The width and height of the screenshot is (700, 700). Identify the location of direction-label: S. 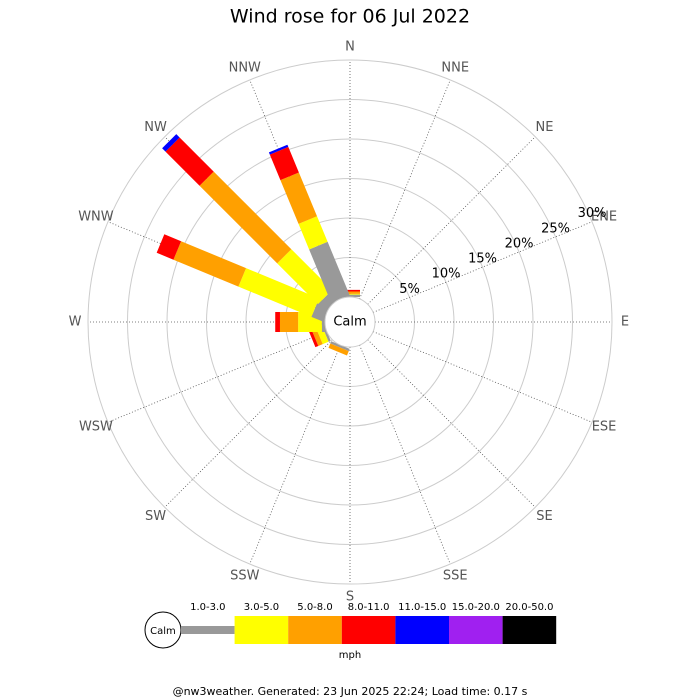
(350, 597).